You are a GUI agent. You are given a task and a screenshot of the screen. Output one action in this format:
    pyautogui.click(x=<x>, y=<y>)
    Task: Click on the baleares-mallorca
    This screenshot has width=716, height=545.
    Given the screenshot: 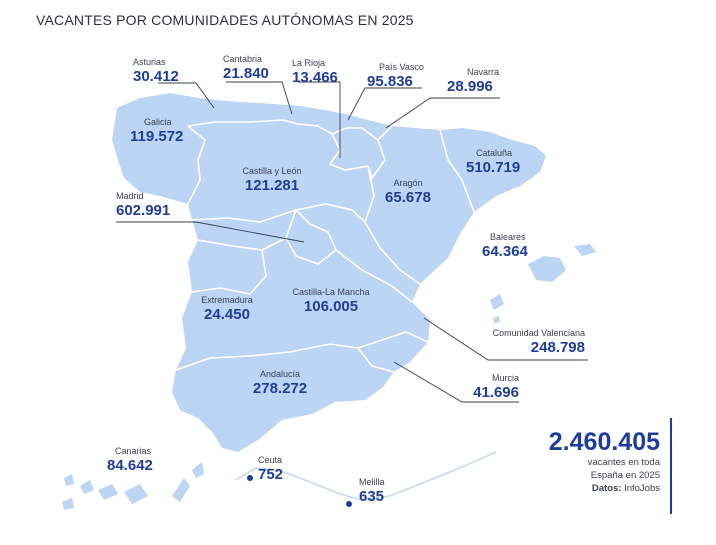 What is the action you would take?
    pyautogui.click(x=547, y=269)
    